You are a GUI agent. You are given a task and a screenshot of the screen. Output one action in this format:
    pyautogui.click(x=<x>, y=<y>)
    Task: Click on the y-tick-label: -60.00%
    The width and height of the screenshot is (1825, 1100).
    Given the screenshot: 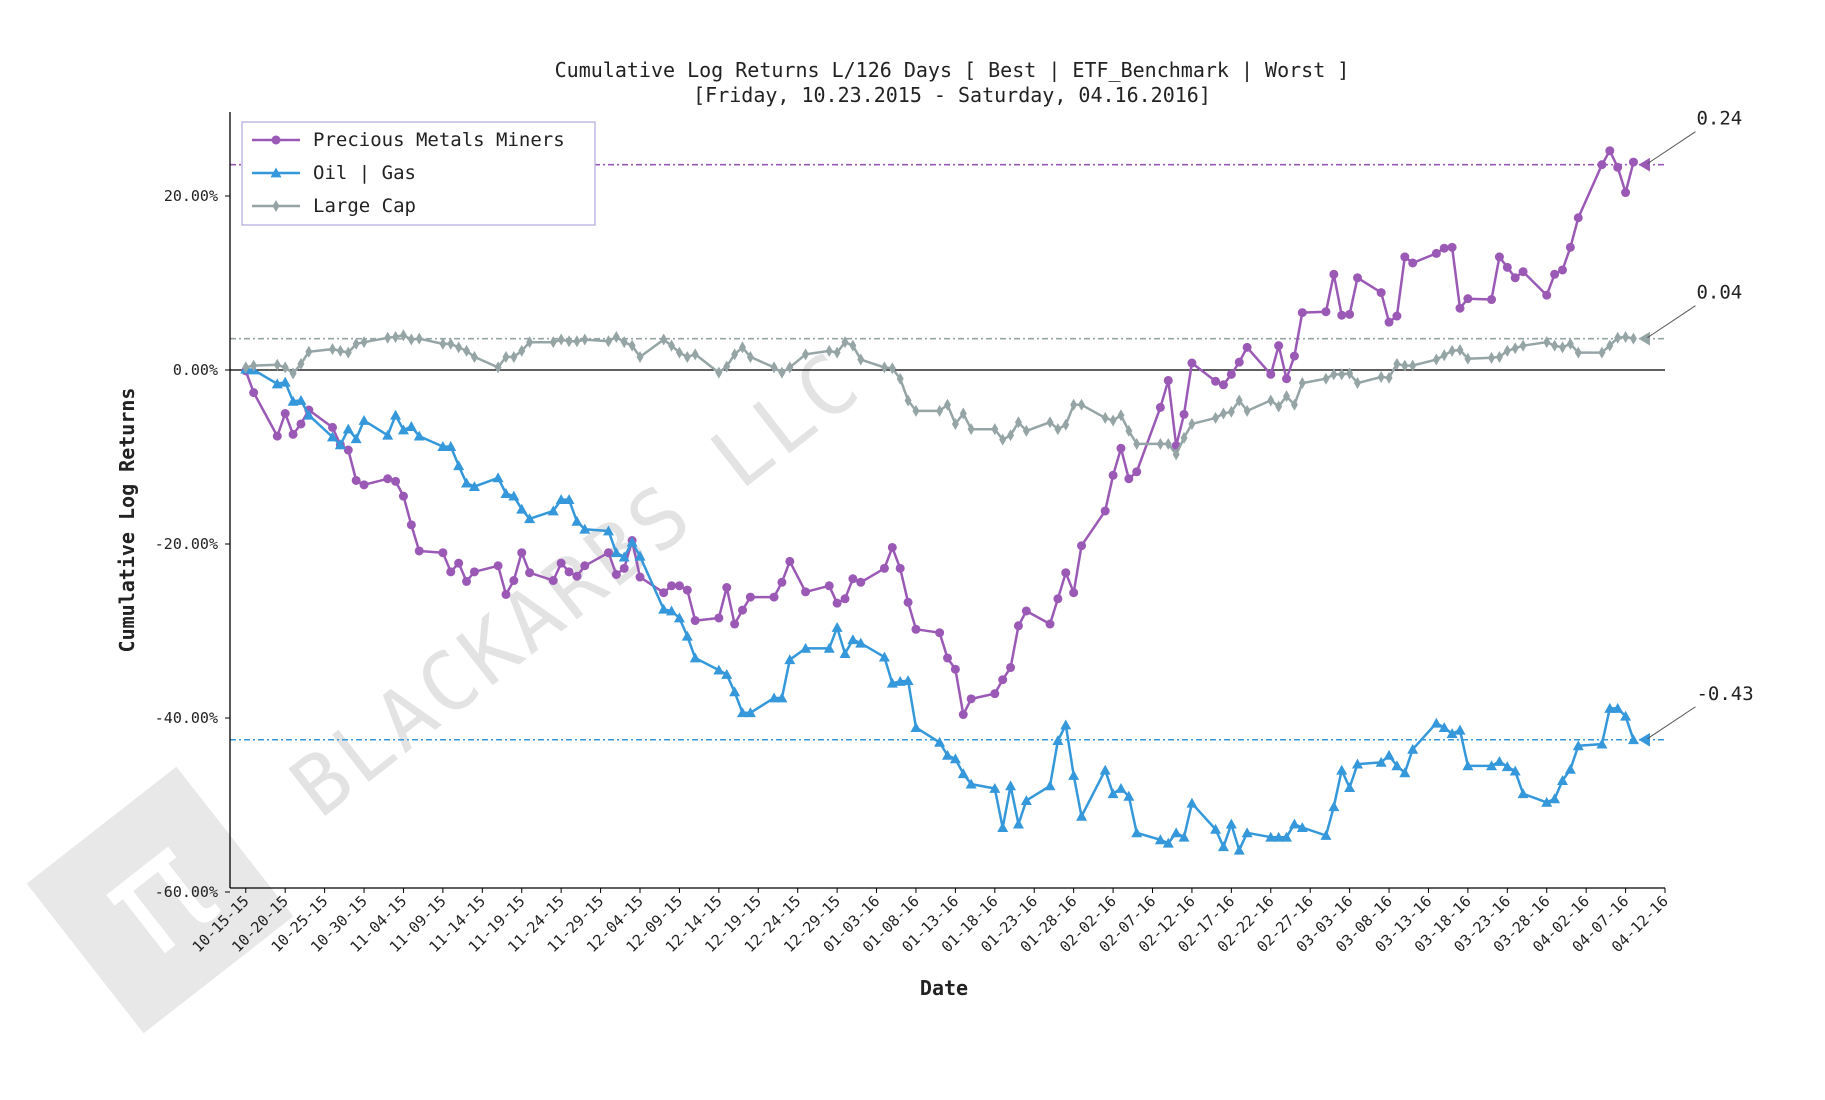 What is the action you would take?
    pyautogui.click(x=186, y=892)
    